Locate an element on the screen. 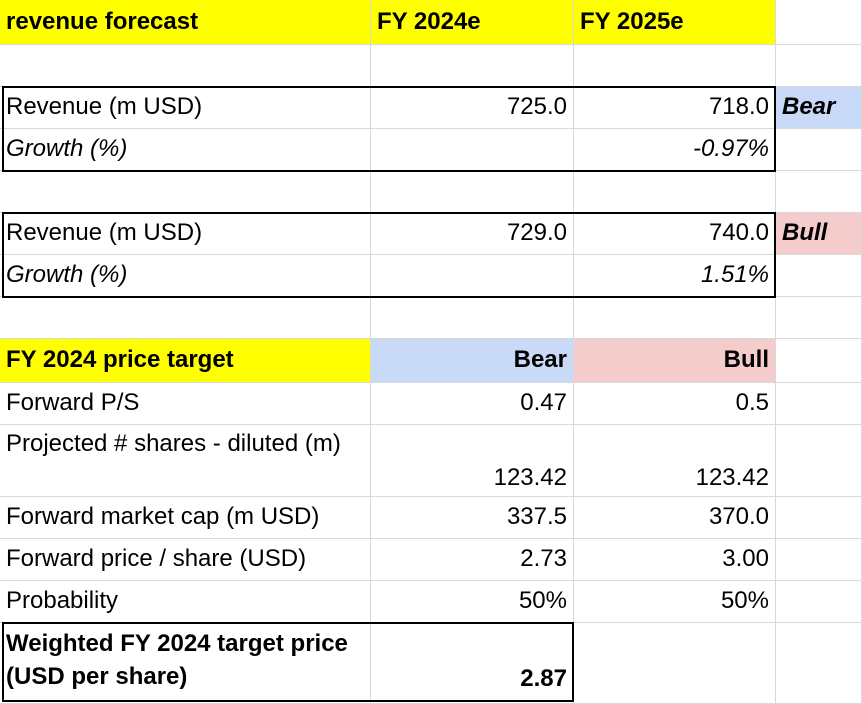 This screenshot has height=704, width=862. cell-bear-revenue-2025: 718.0 is located at coordinates (675, 108).